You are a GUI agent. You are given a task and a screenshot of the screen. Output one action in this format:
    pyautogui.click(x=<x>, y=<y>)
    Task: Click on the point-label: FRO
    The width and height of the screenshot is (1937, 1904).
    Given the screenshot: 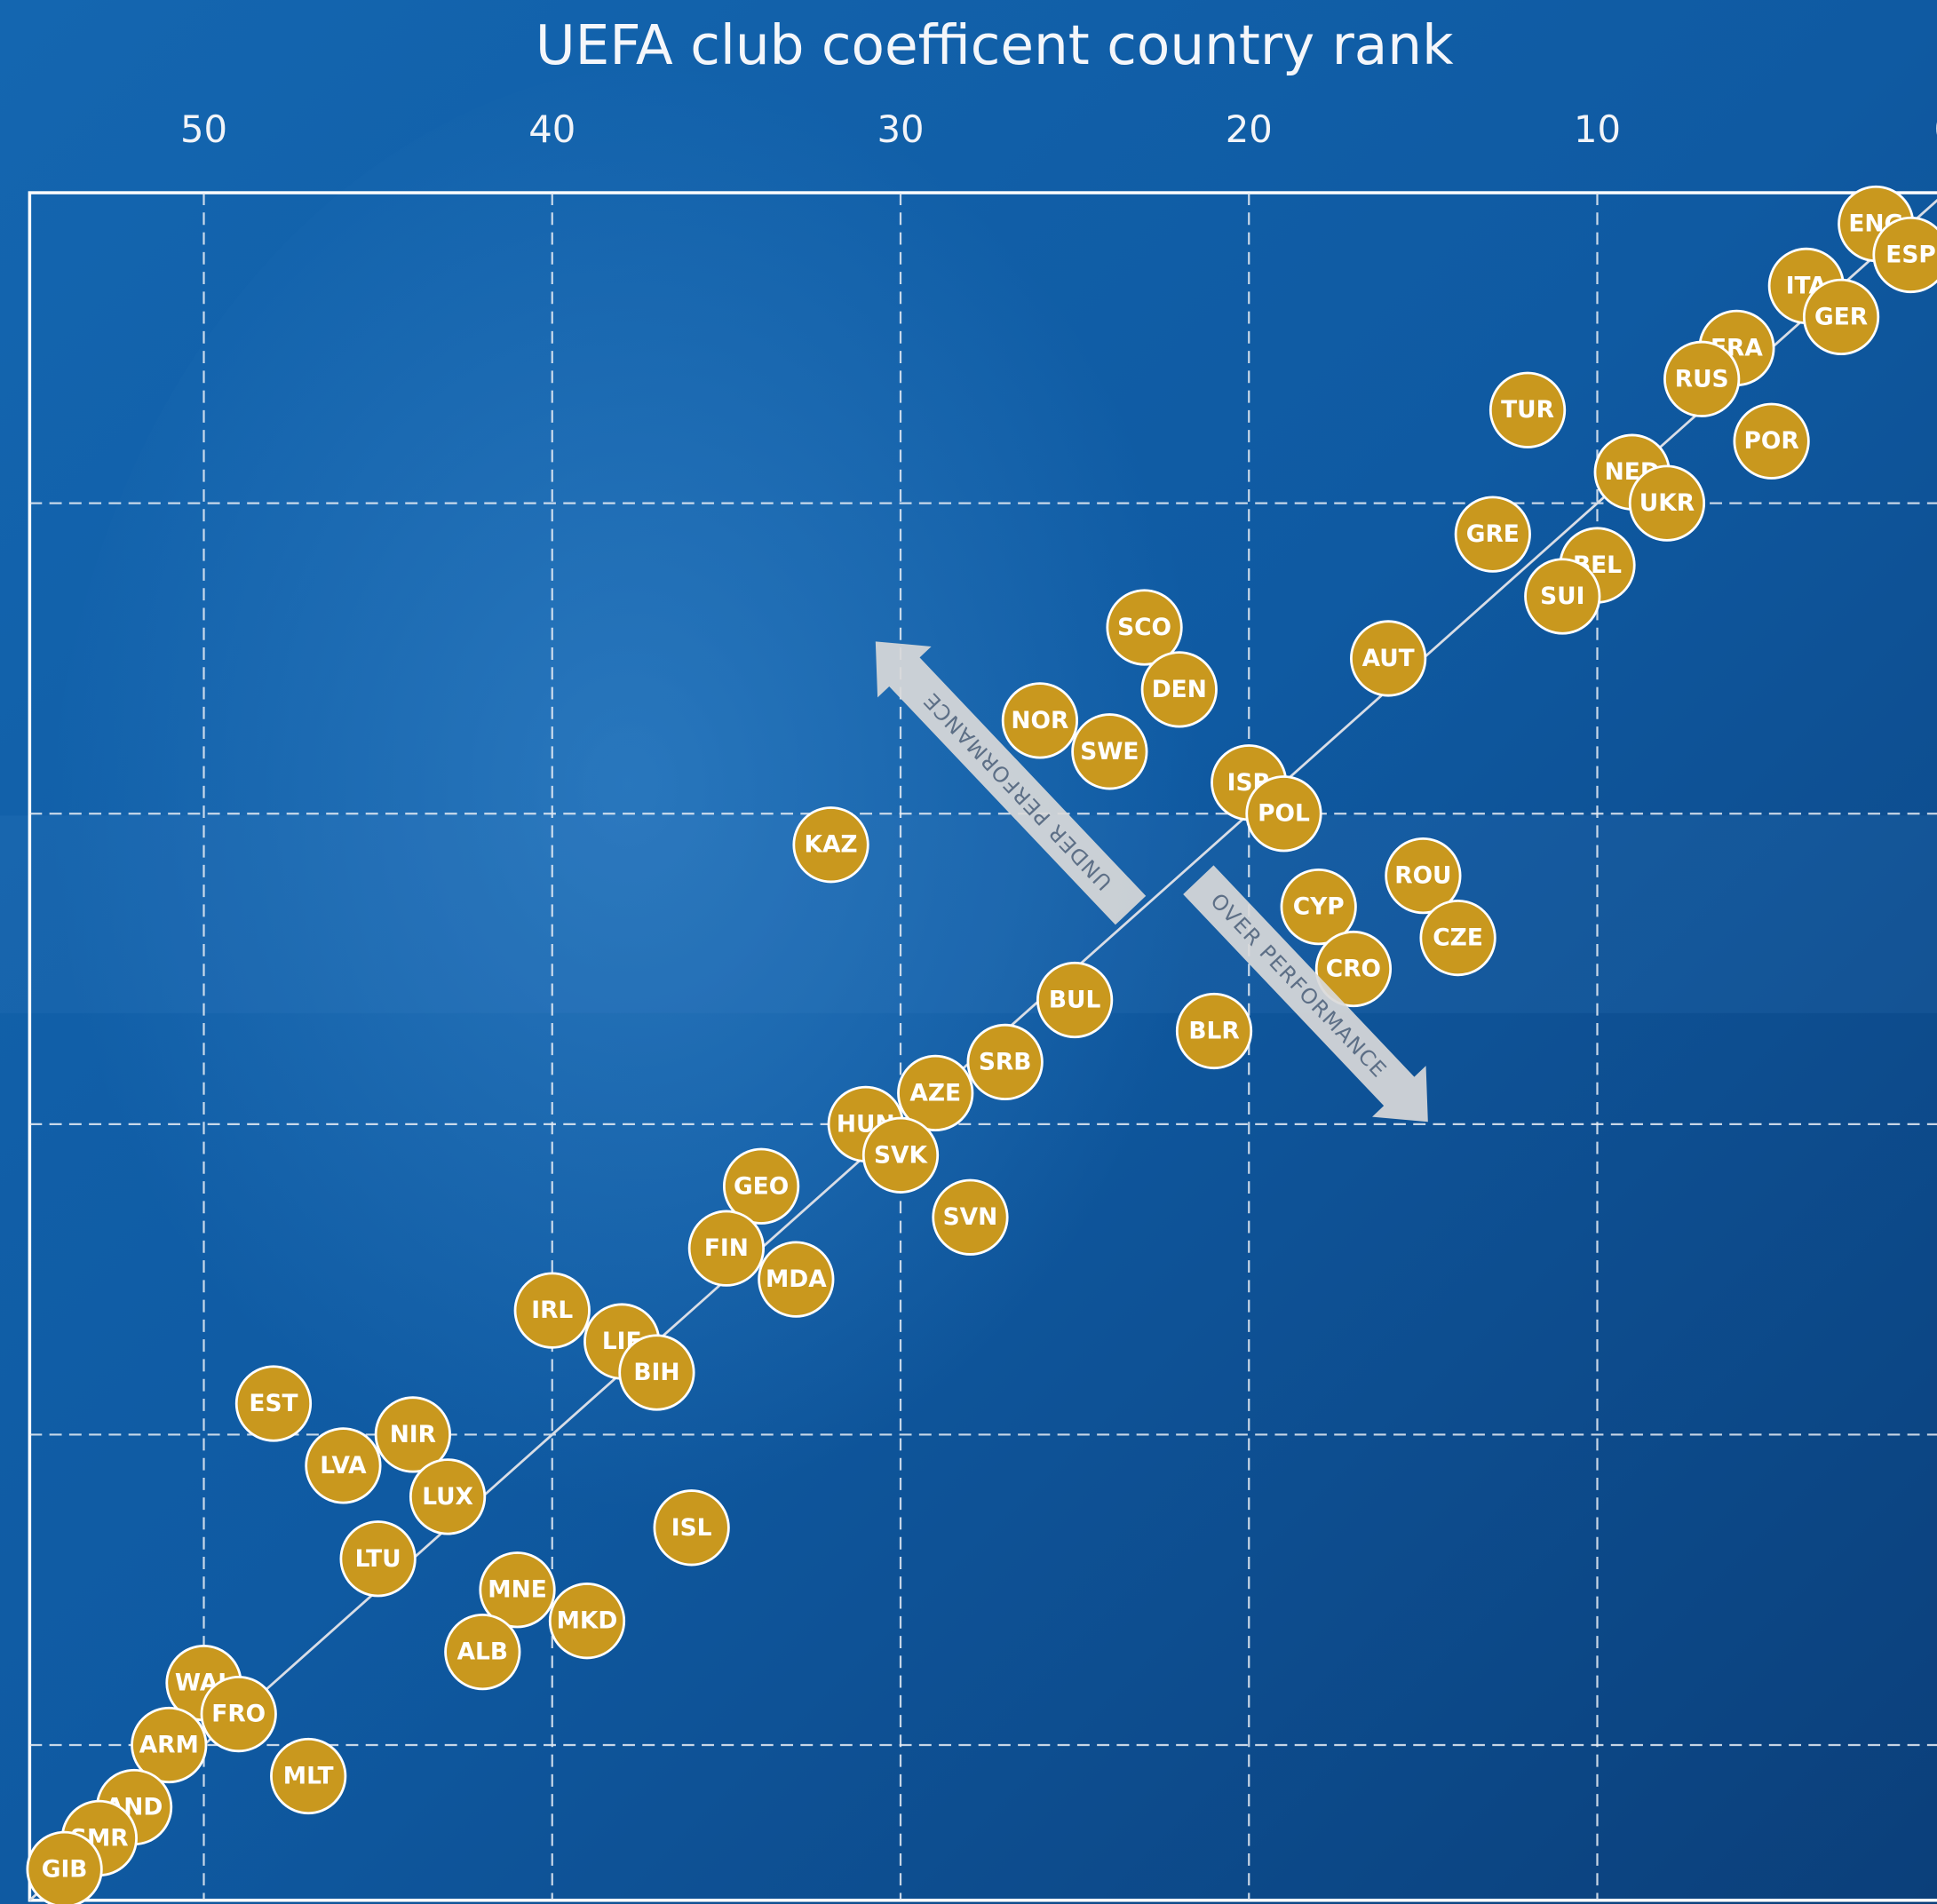 What is the action you would take?
    pyautogui.click(x=238, y=1714)
    